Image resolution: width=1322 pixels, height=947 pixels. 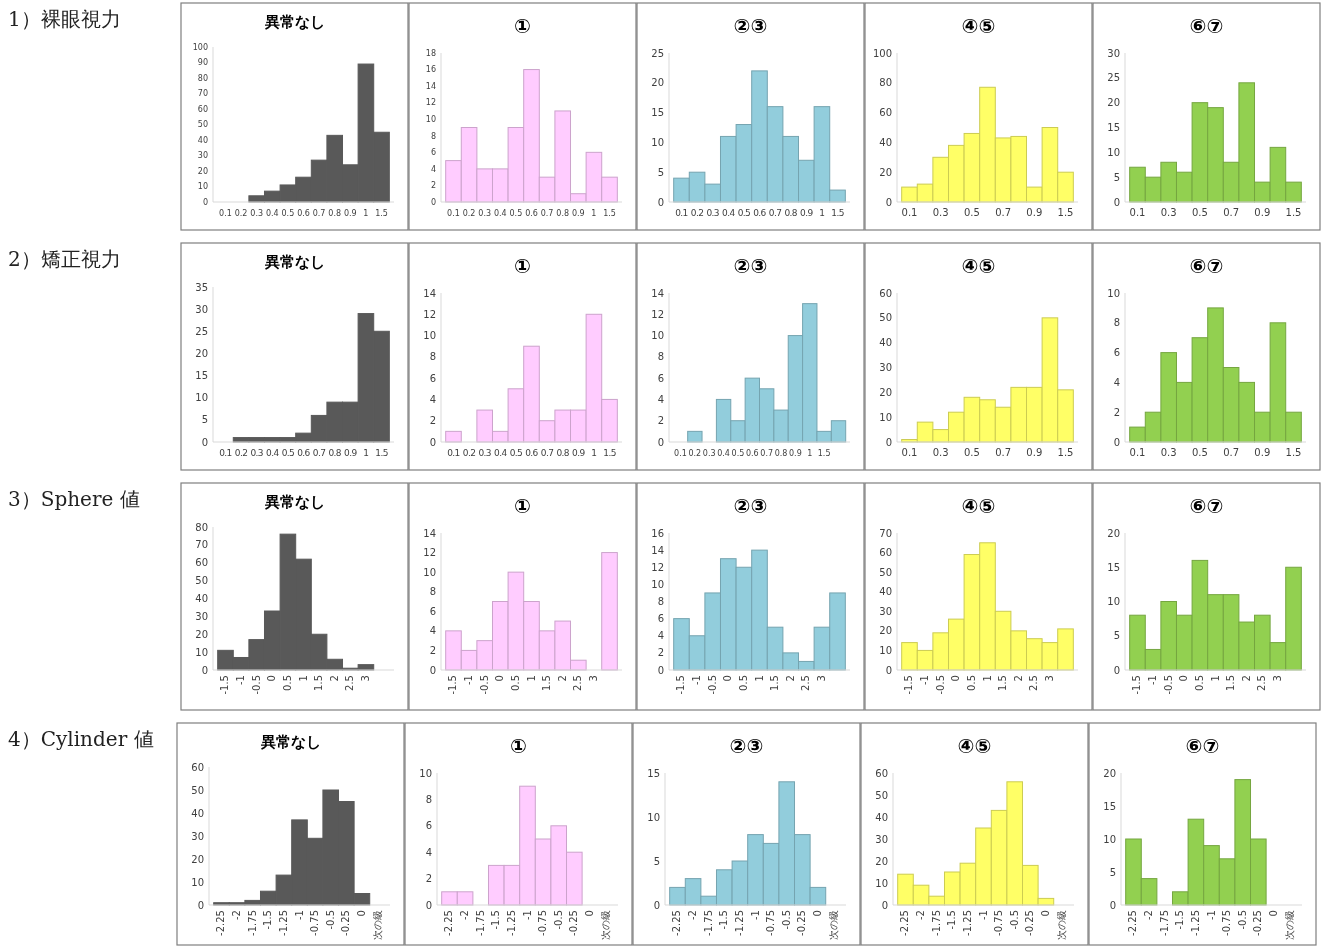 I want to click on x-tick-label: -1.5, so click(x=225, y=685).